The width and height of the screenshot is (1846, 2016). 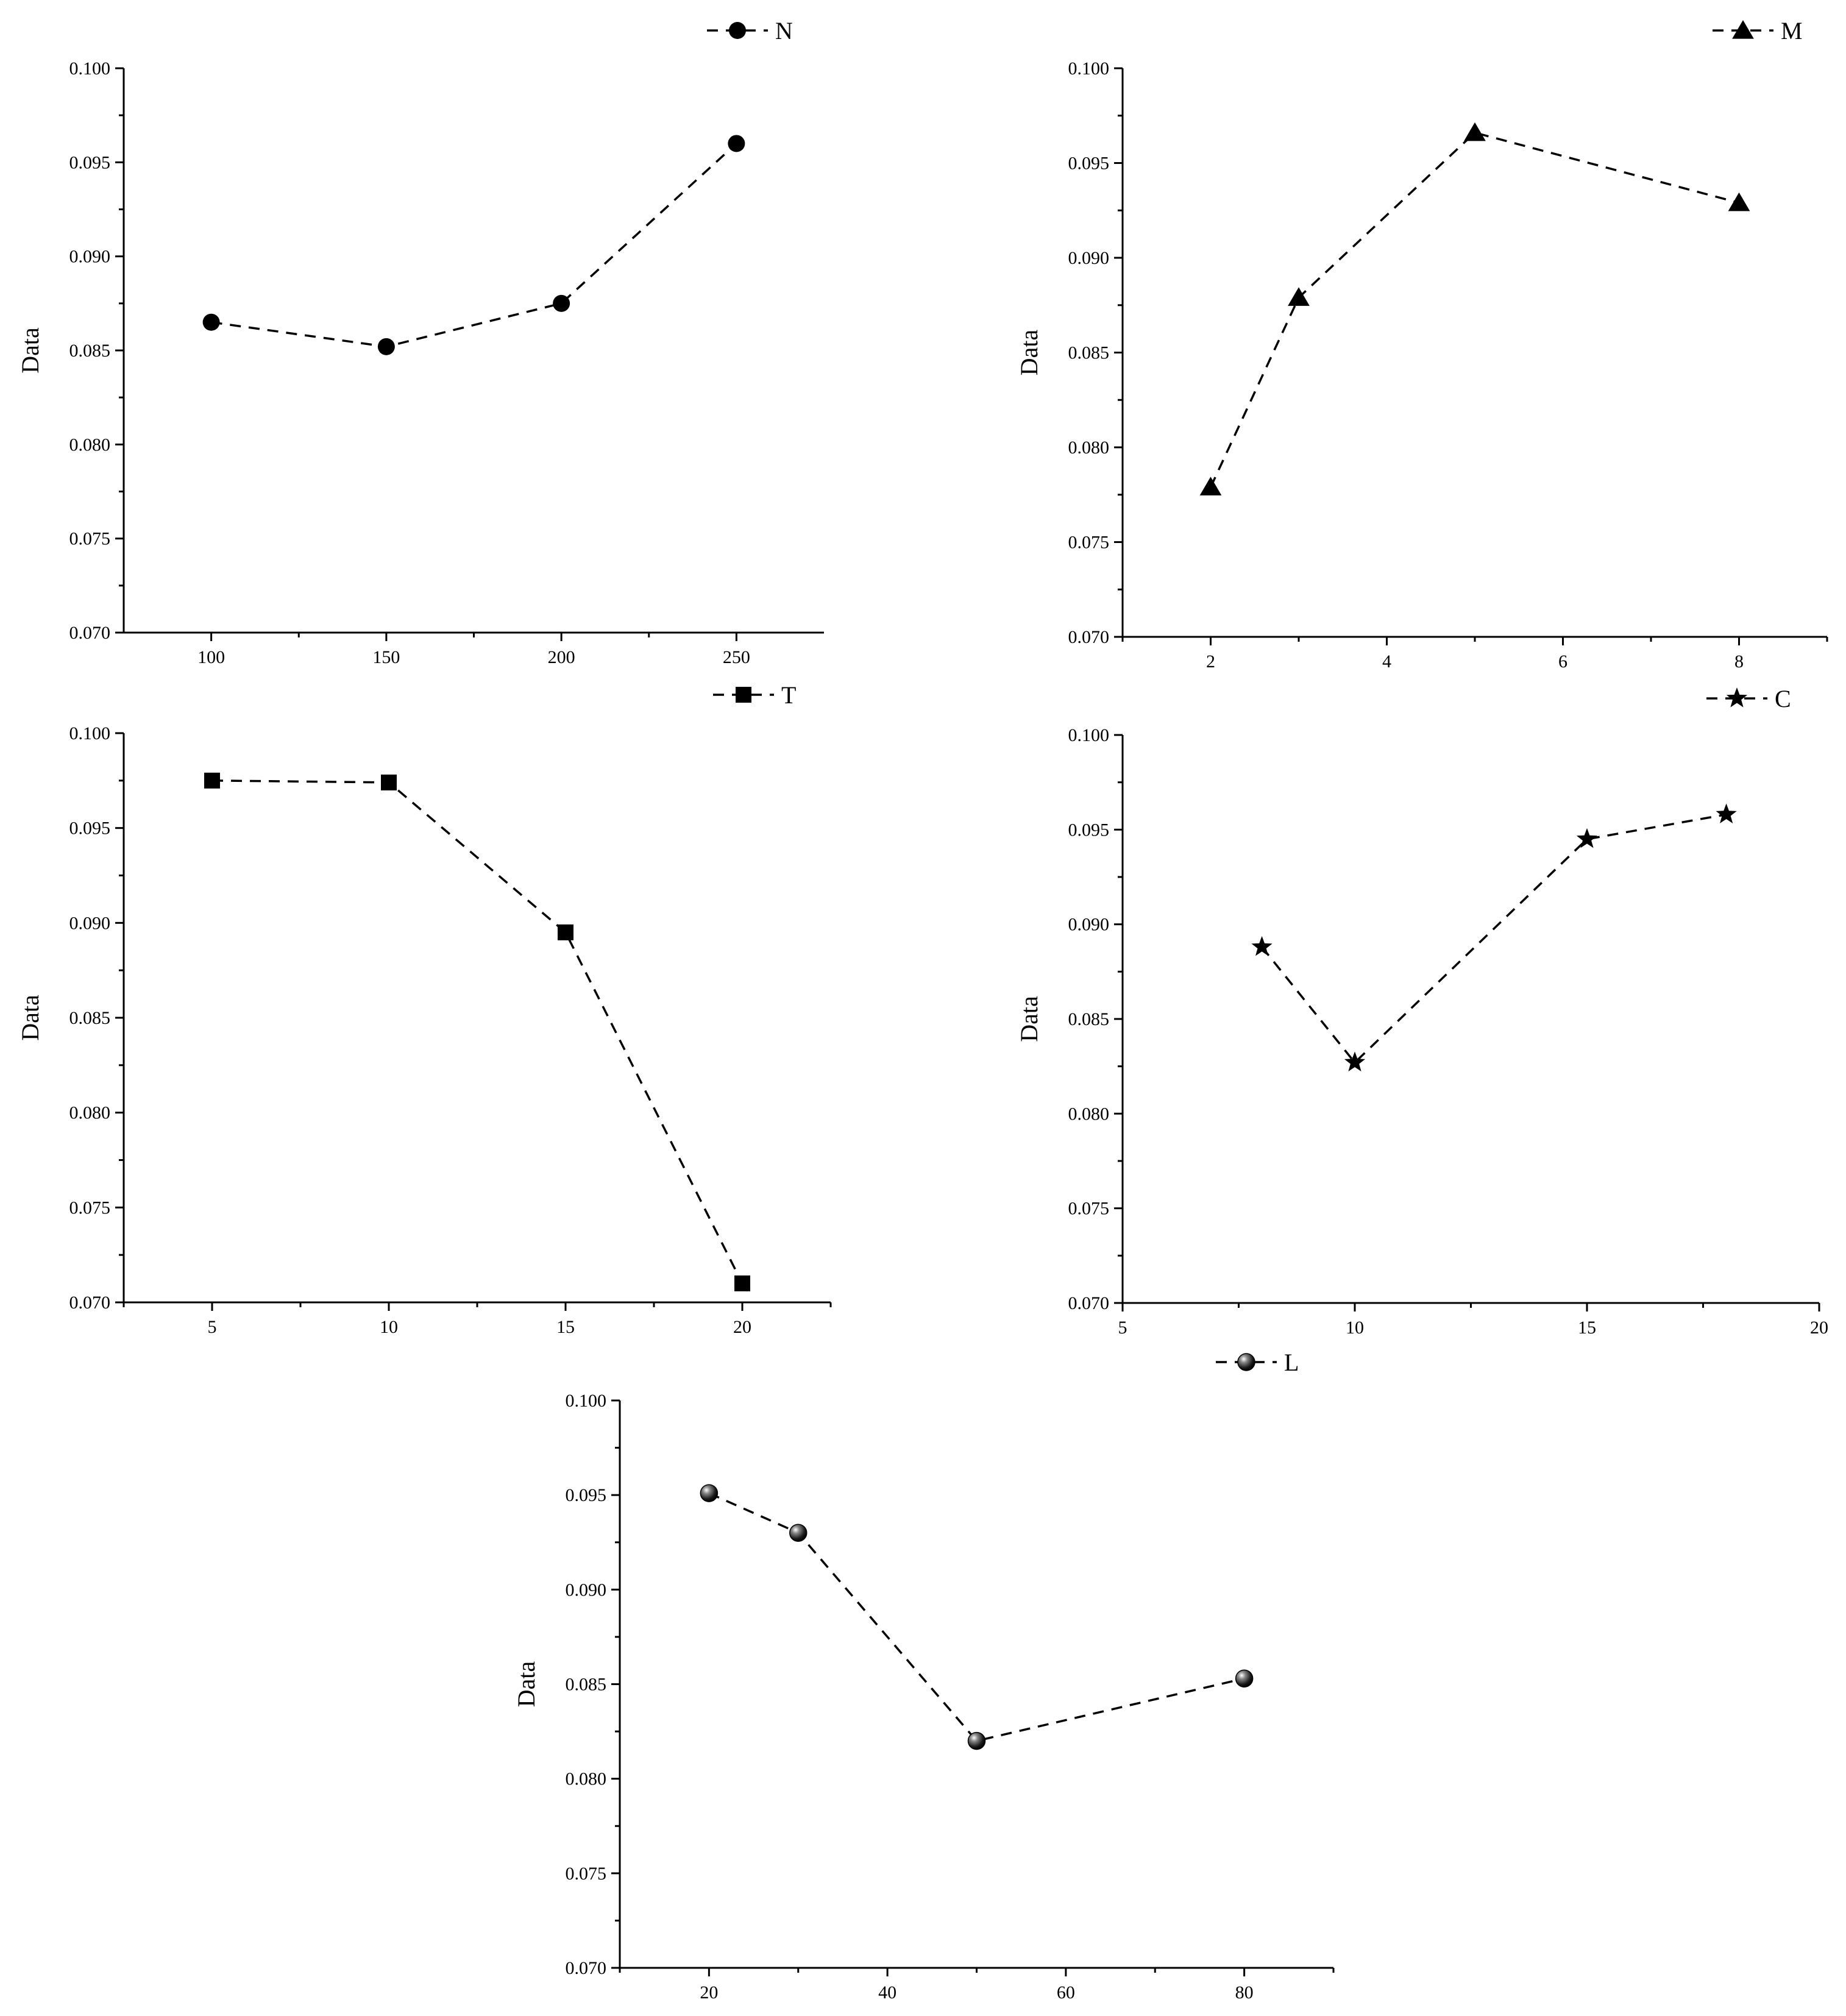 I want to click on legend: M, so click(x=1758, y=30).